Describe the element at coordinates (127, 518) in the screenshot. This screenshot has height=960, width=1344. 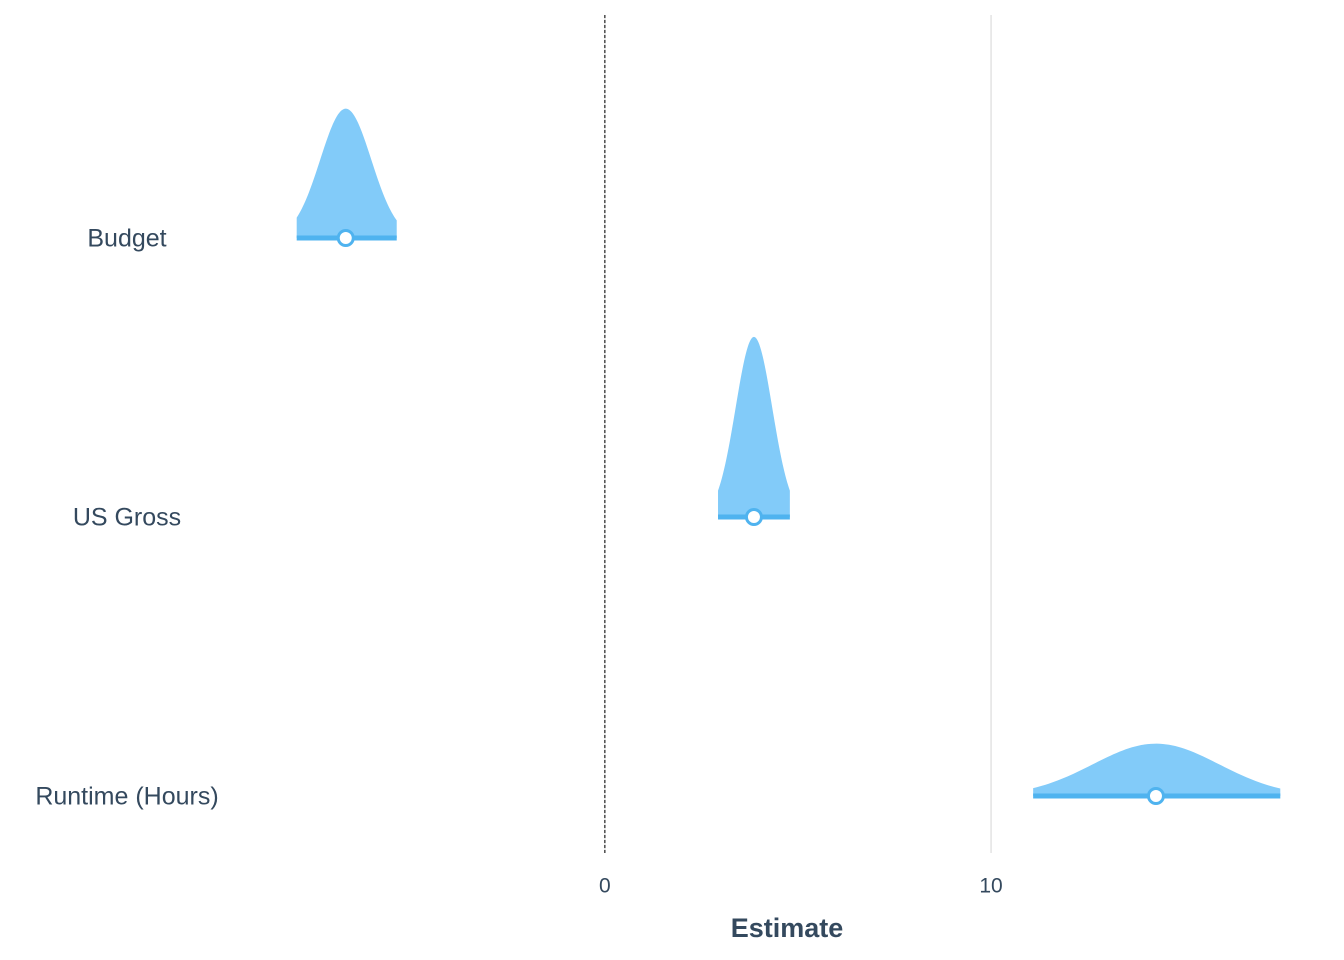
I see `y-tick-label: US Gross` at that location.